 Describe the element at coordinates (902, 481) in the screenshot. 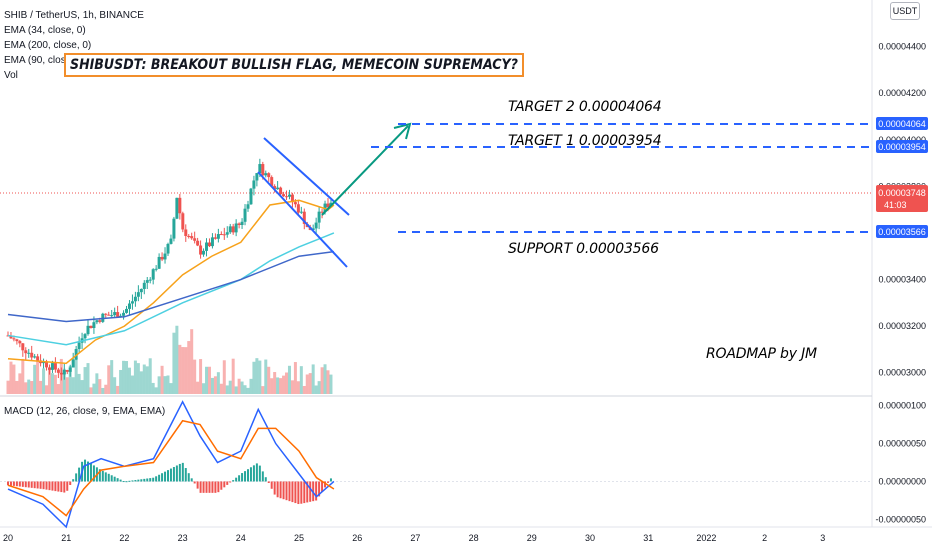

I see `macd-tick-label: 0.00000000` at that location.